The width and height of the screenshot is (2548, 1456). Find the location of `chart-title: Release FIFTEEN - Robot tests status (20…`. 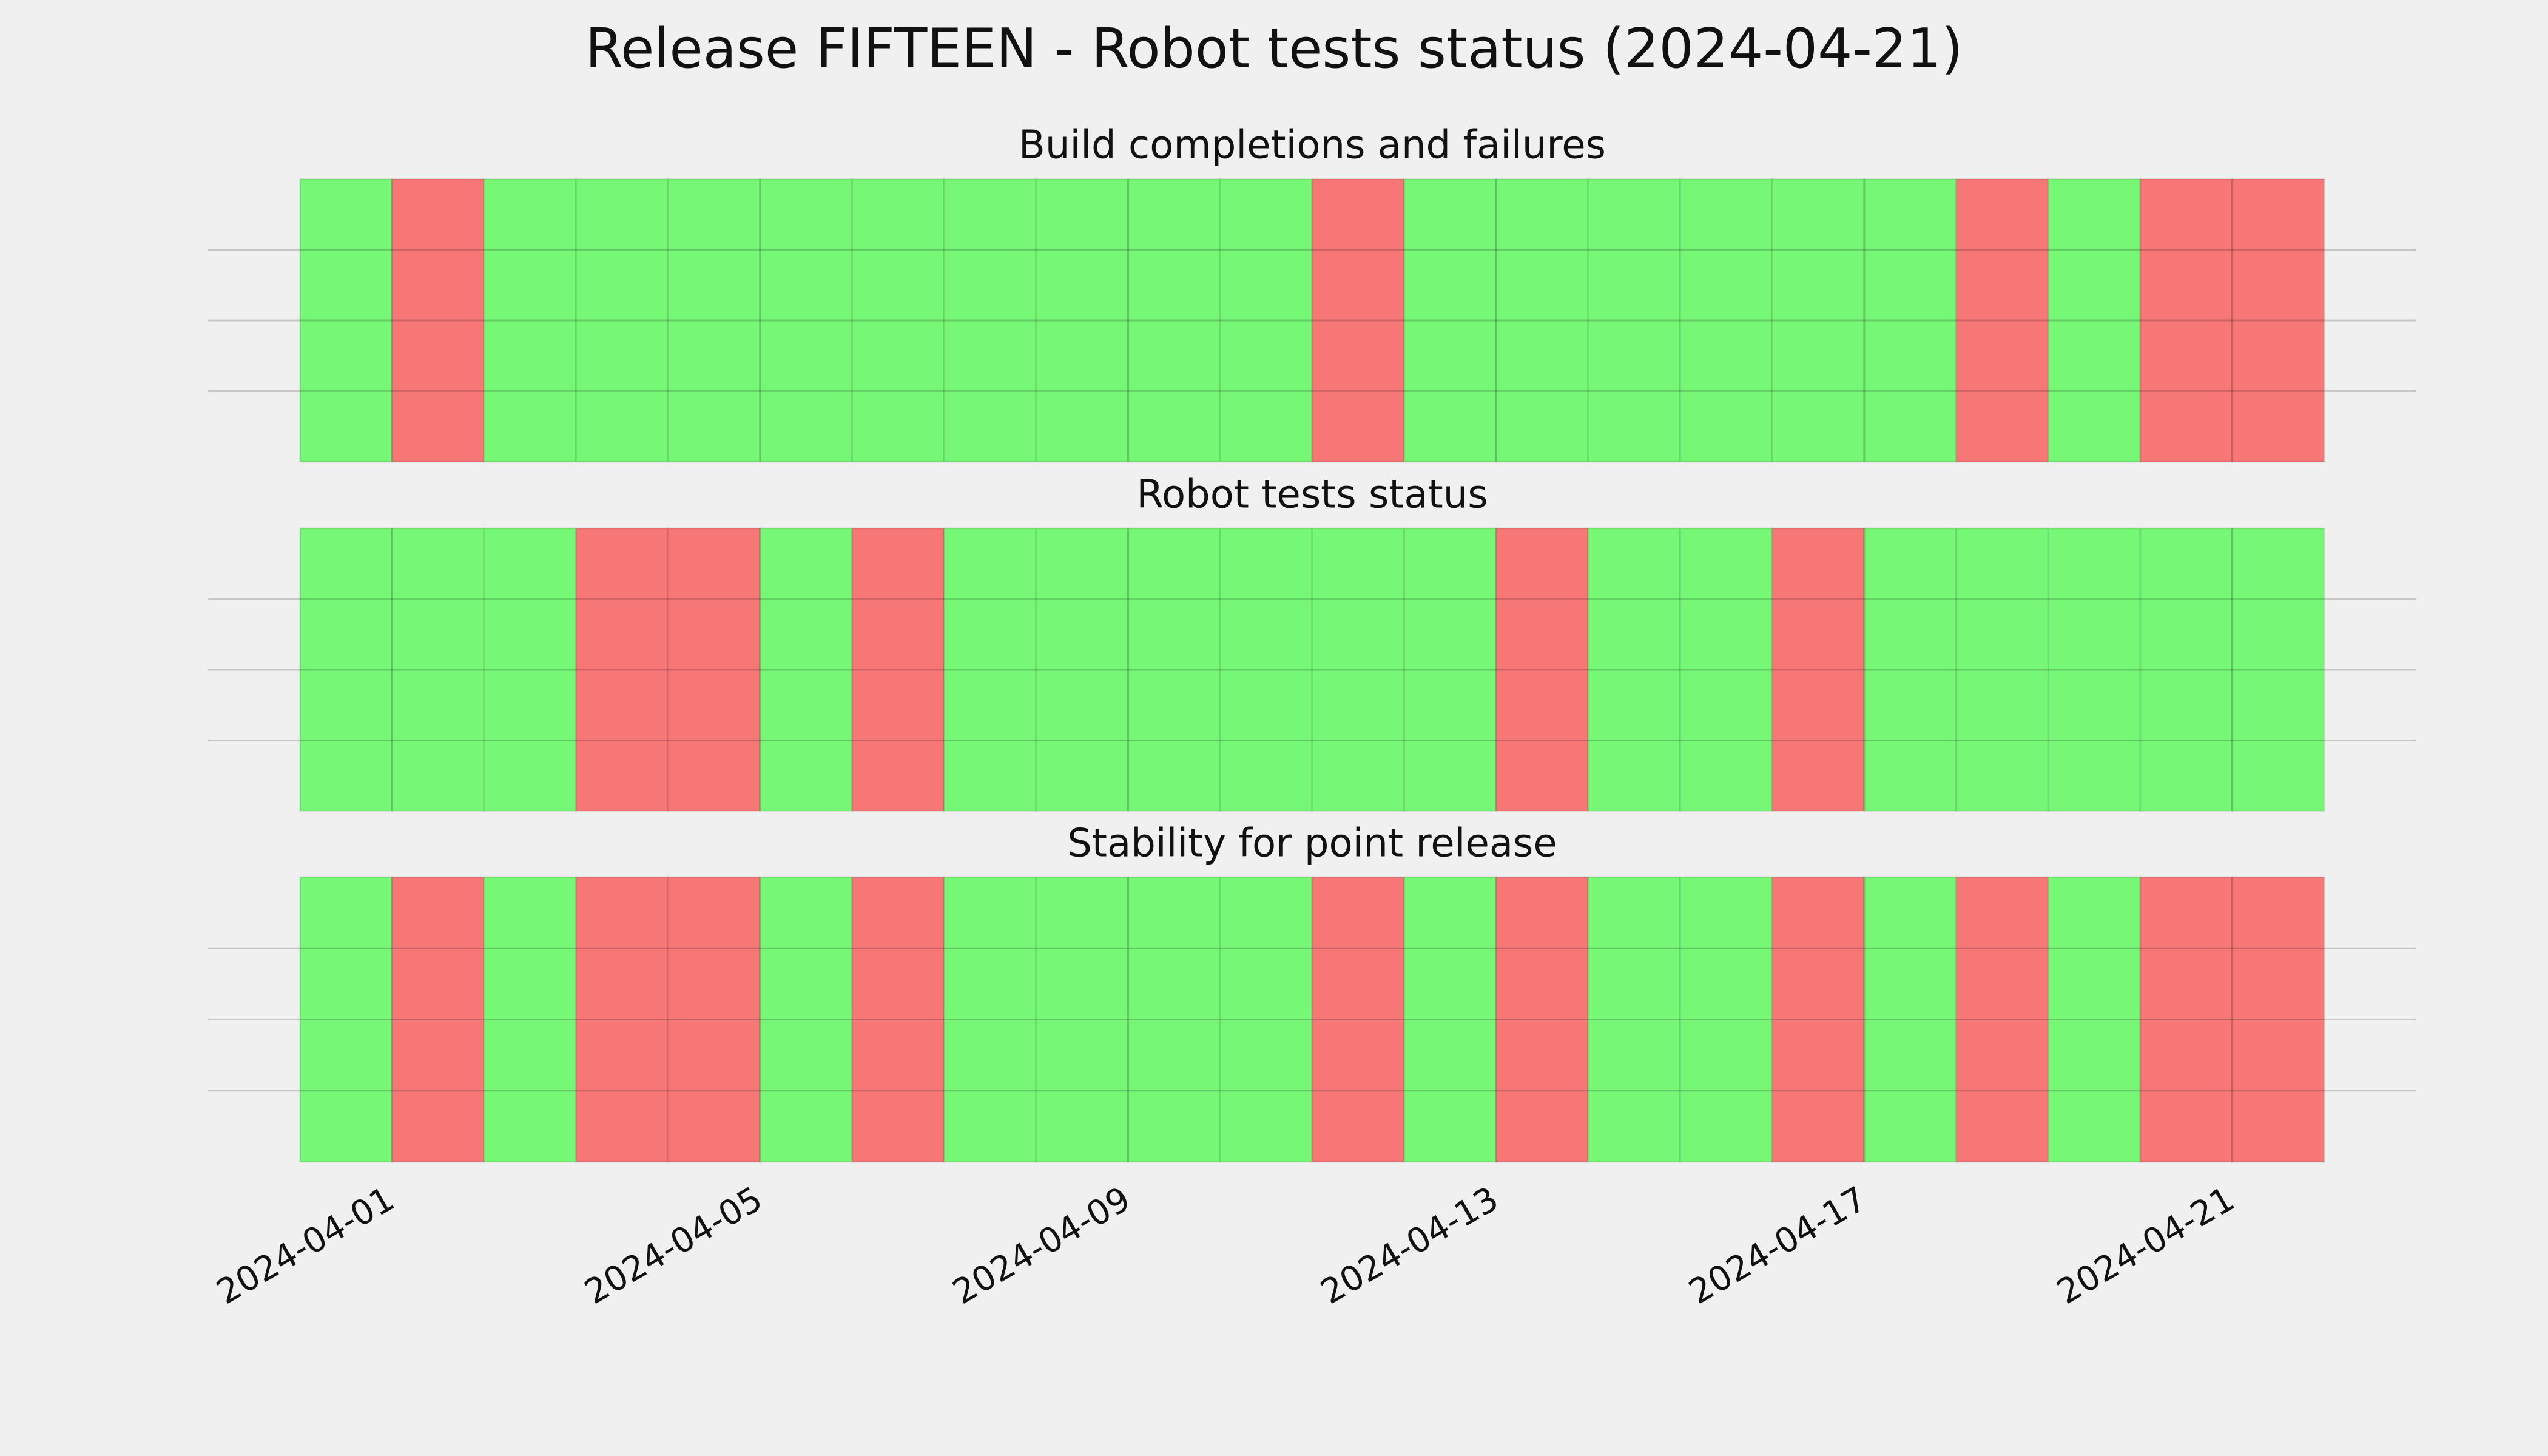

chart-title: Release FIFTEEN - Robot tests status (20… is located at coordinates (1274, 49).